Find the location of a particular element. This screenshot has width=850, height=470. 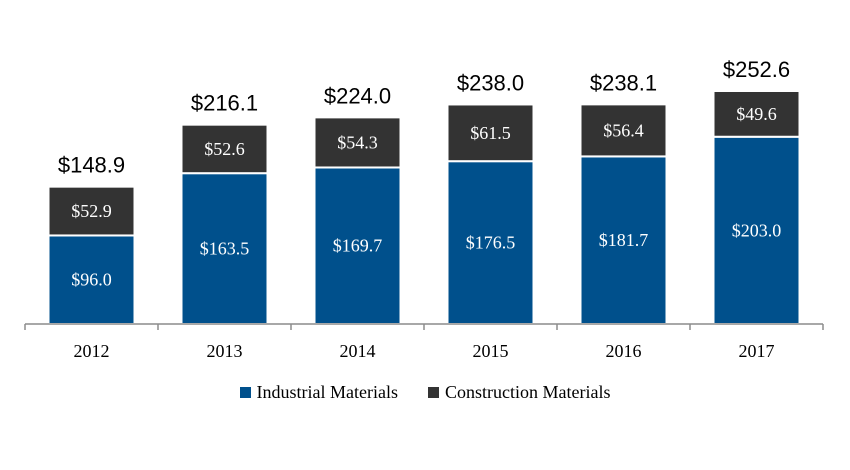

bar-label-industrial-2015: $176.5 is located at coordinates (491, 243).